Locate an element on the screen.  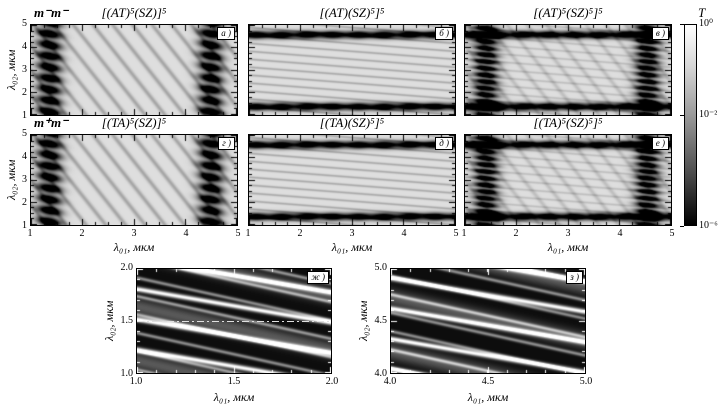
x-tick-label: 4.5 is located at coordinates (488, 381).